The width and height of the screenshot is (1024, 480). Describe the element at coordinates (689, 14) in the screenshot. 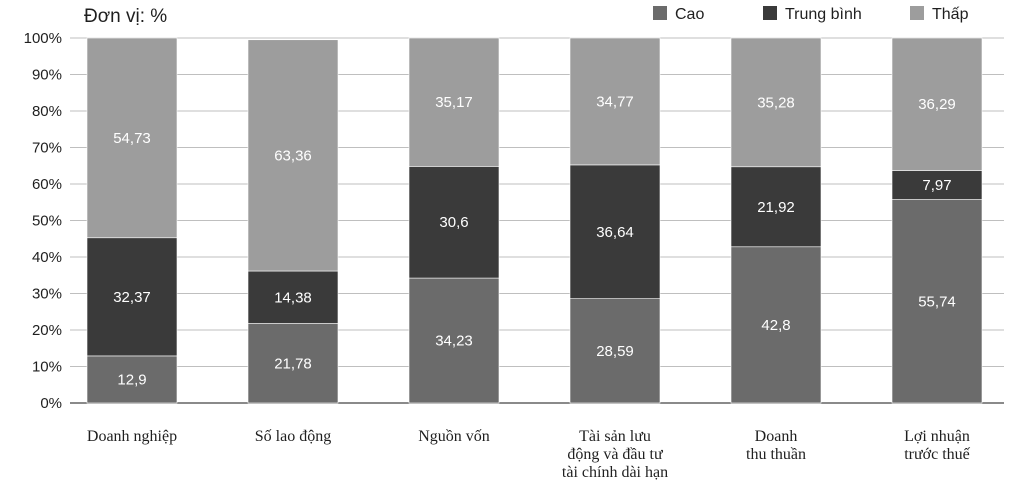

I see `legend-label: Cao` at that location.